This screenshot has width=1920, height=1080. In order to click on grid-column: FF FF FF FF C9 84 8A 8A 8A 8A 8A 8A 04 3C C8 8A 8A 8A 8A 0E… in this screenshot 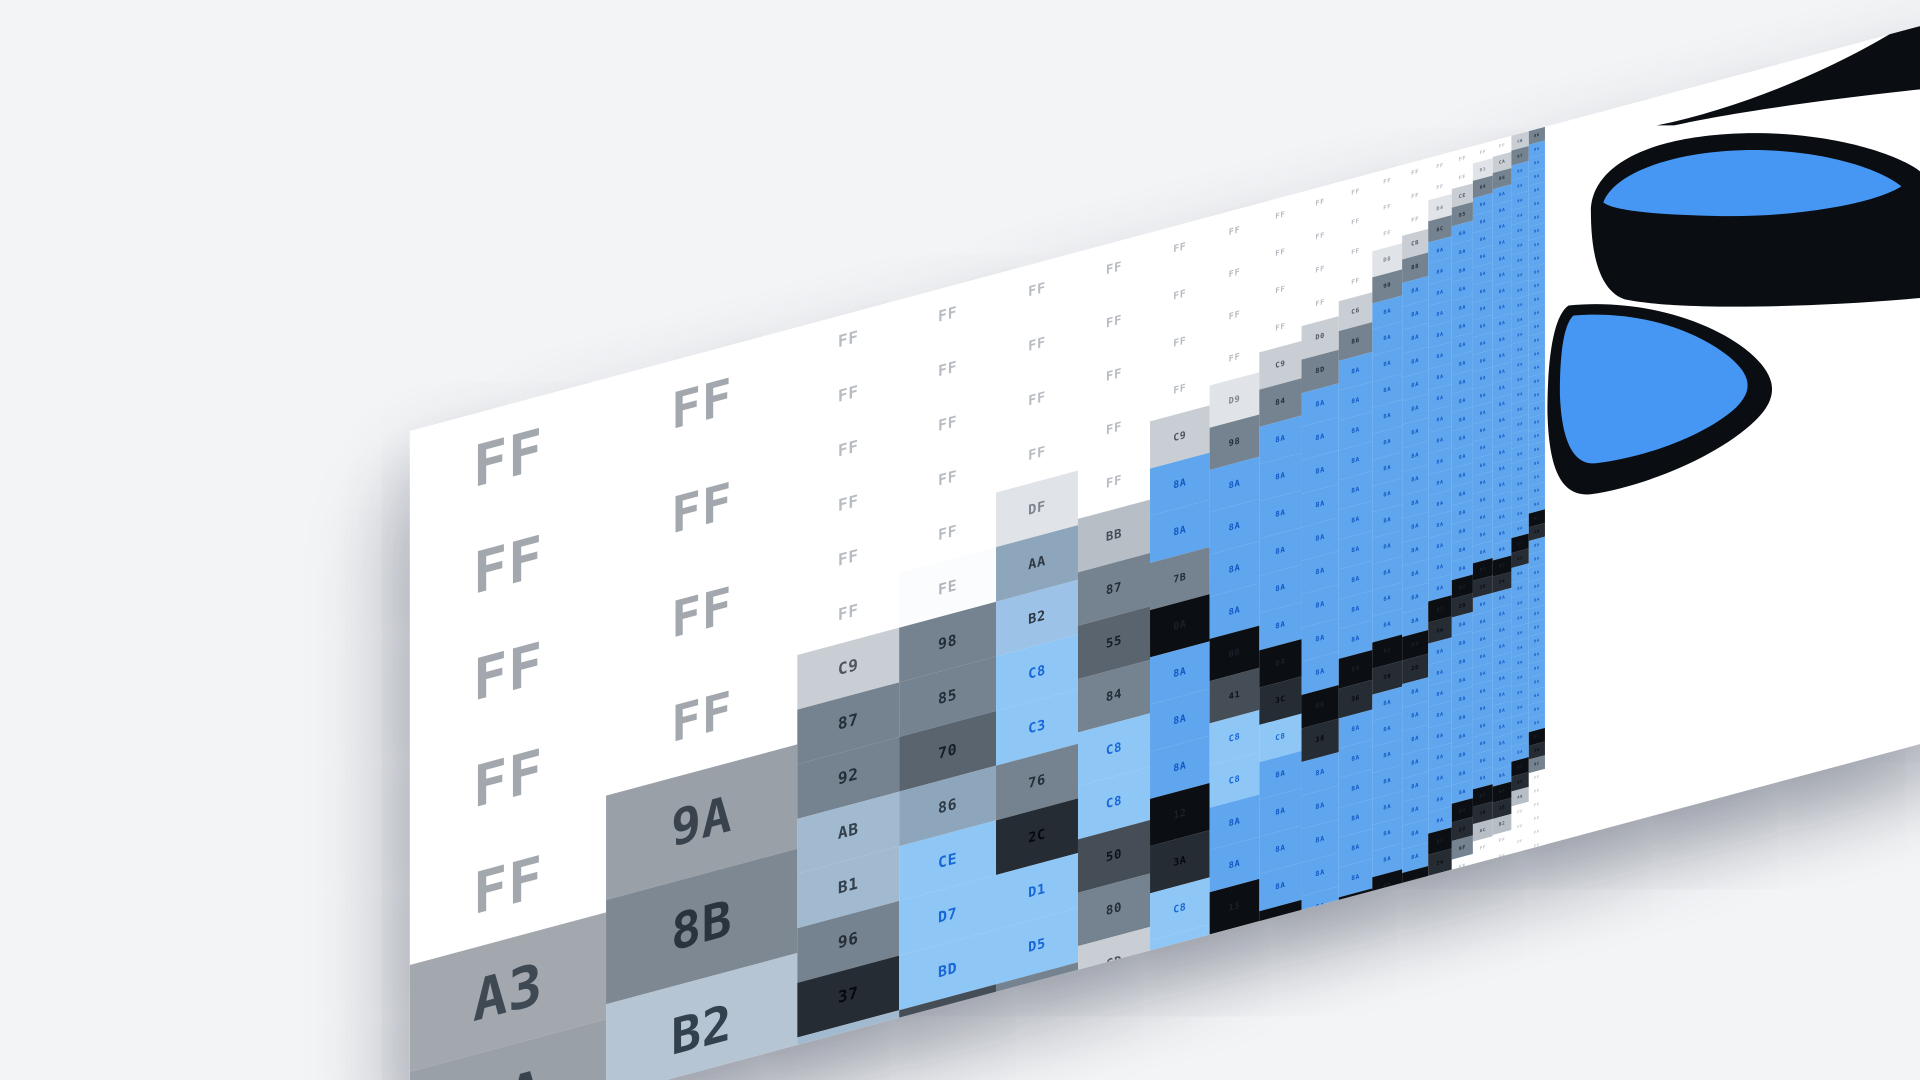, I will do `click(1280, 636)`.